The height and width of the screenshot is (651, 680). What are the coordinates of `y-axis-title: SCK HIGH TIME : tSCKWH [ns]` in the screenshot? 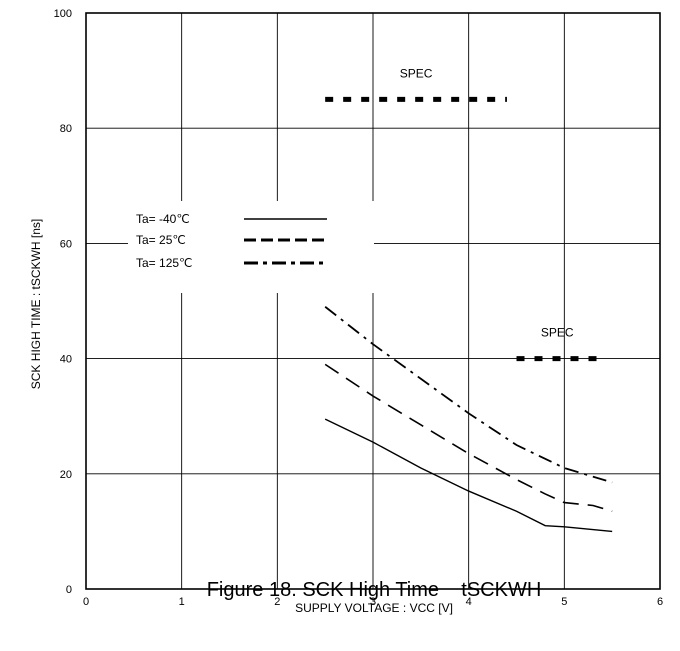 It's located at (36, 304).